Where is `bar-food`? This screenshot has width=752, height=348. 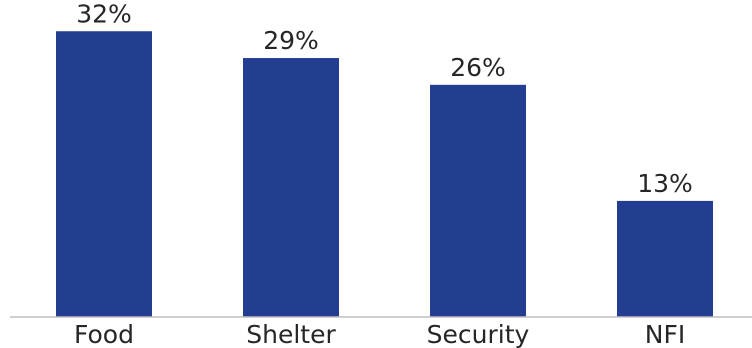 bar-food is located at coordinates (104, 174).